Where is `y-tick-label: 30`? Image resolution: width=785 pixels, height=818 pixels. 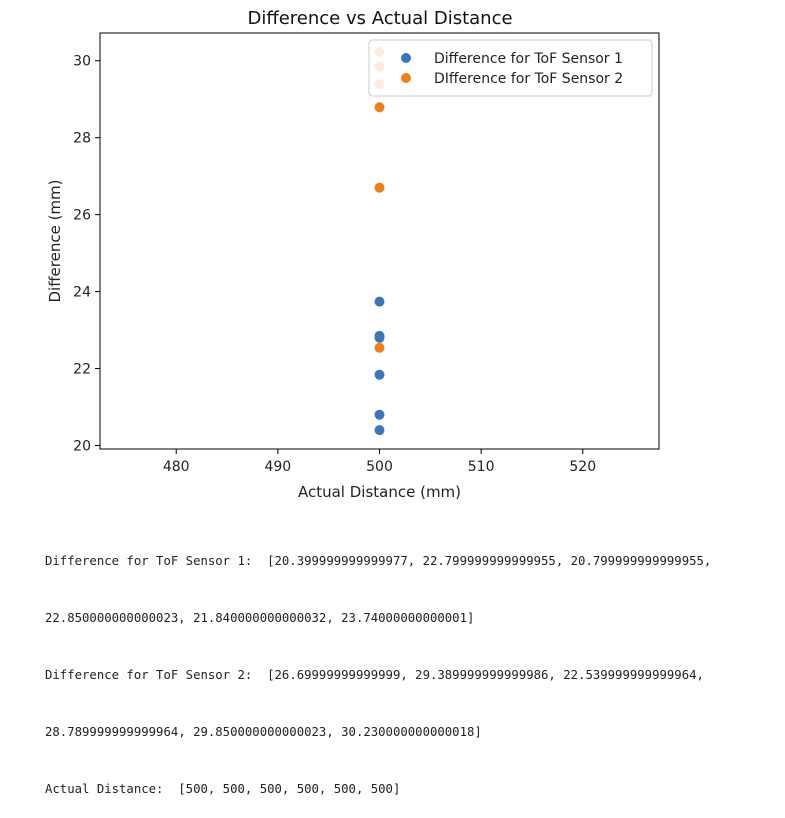
y-tick-label: 30 is located at coordinates (82, 62).